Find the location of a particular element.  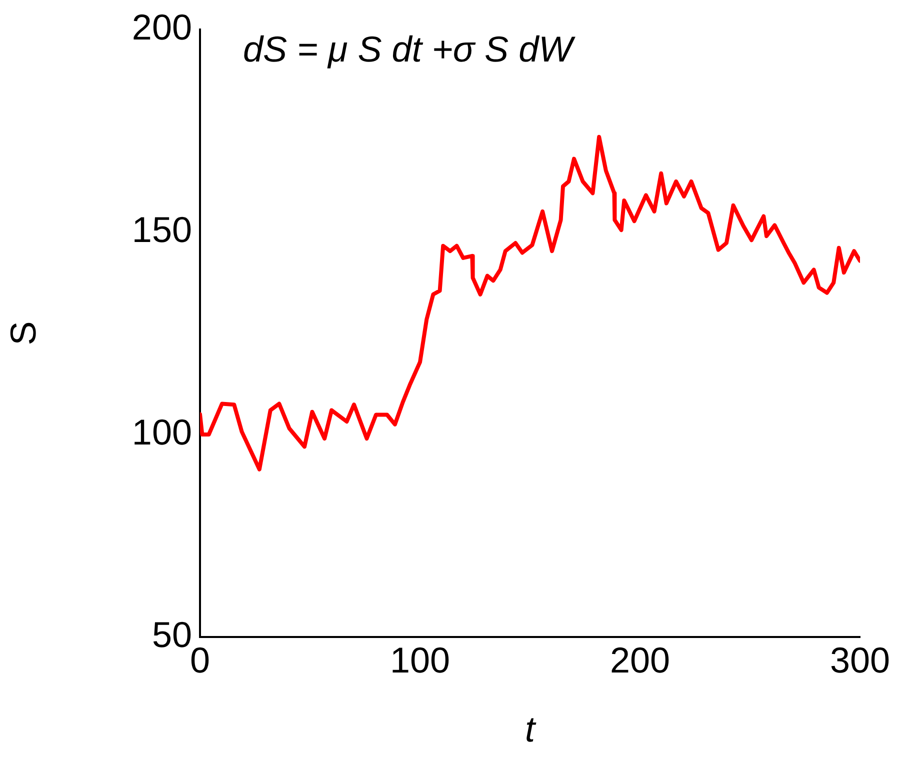

y-tick-label: 200 is located at coordinates (162, 27).